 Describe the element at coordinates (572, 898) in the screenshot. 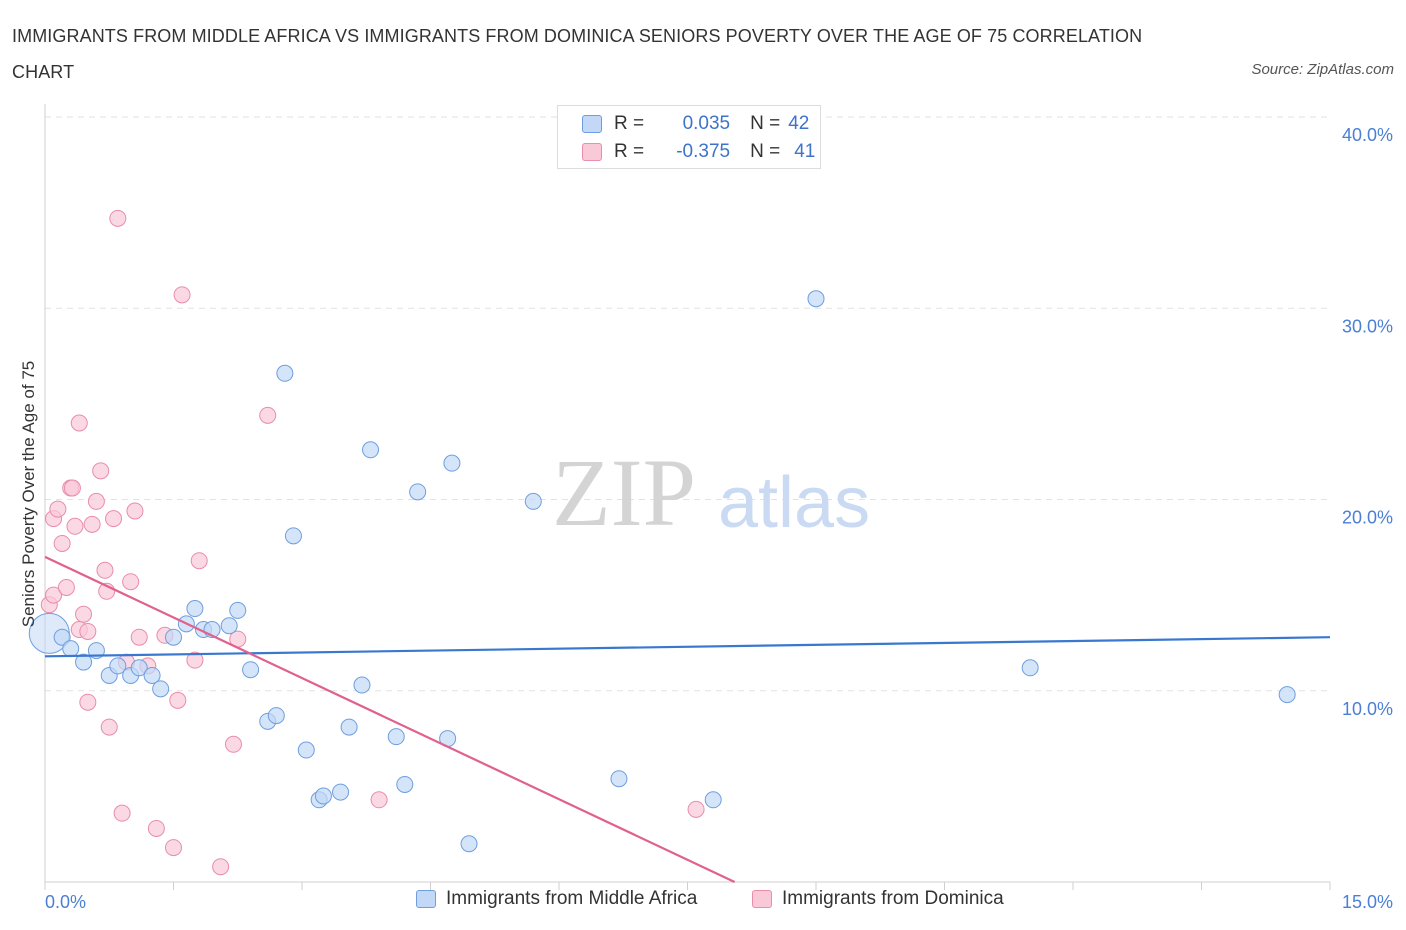

I see `legend-label: Immigrants from Middle Africa` at that location.